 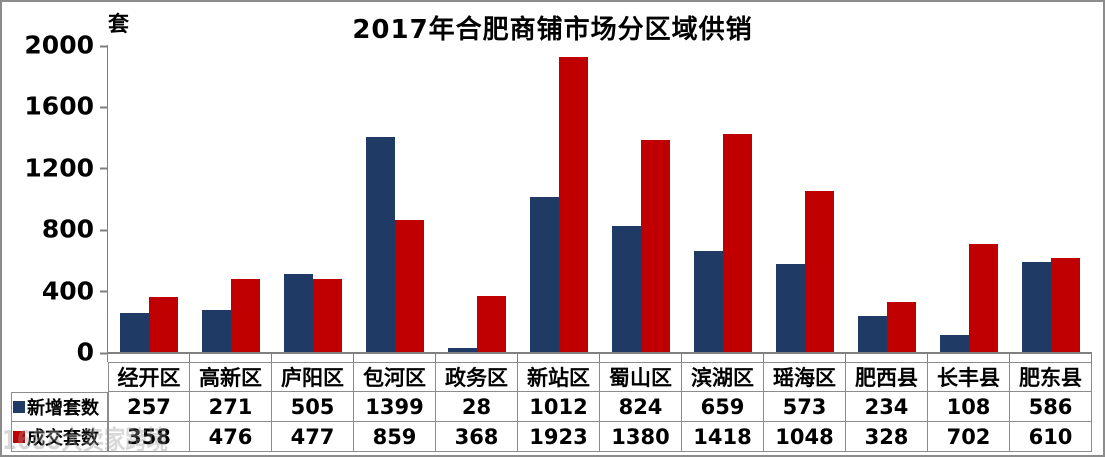 What do you see at coordinates (723, 407) in the screenshot?
I see `value-新增套数-滨湖区: 659` at bounding box center [723, 407].